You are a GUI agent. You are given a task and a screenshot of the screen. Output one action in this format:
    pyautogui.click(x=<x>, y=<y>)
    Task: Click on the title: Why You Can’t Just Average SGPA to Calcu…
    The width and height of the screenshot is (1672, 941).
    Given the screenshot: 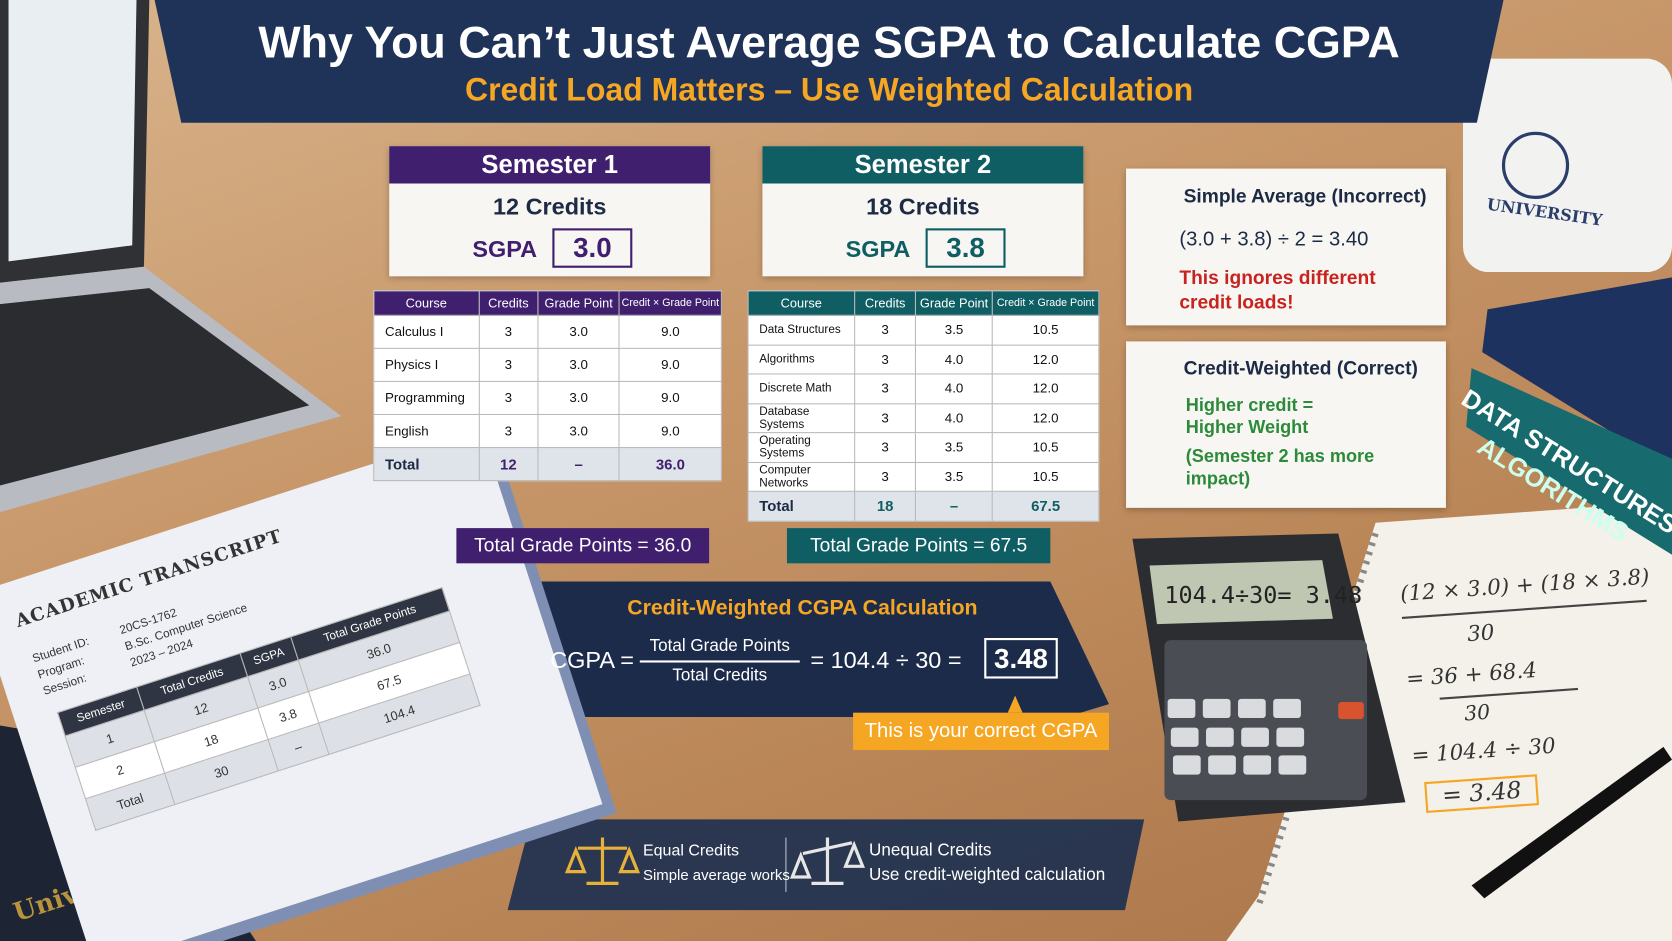 What is the action you would take?
    pyautogui.click(x=829, y=42)
    